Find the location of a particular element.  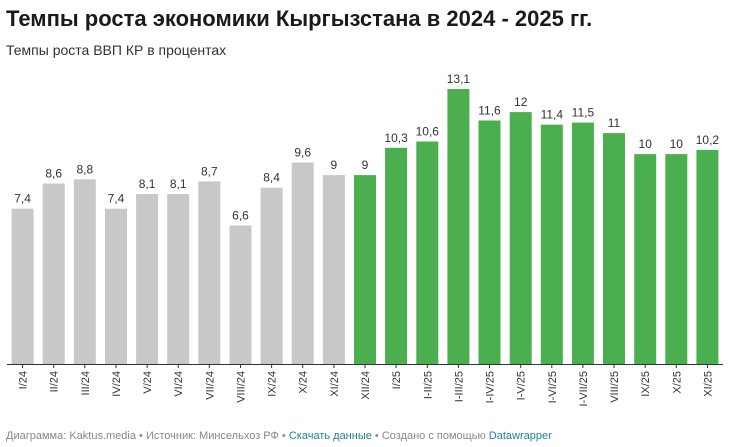

footer-prefix: Диаграмма: is located at coordinates (38, 436).